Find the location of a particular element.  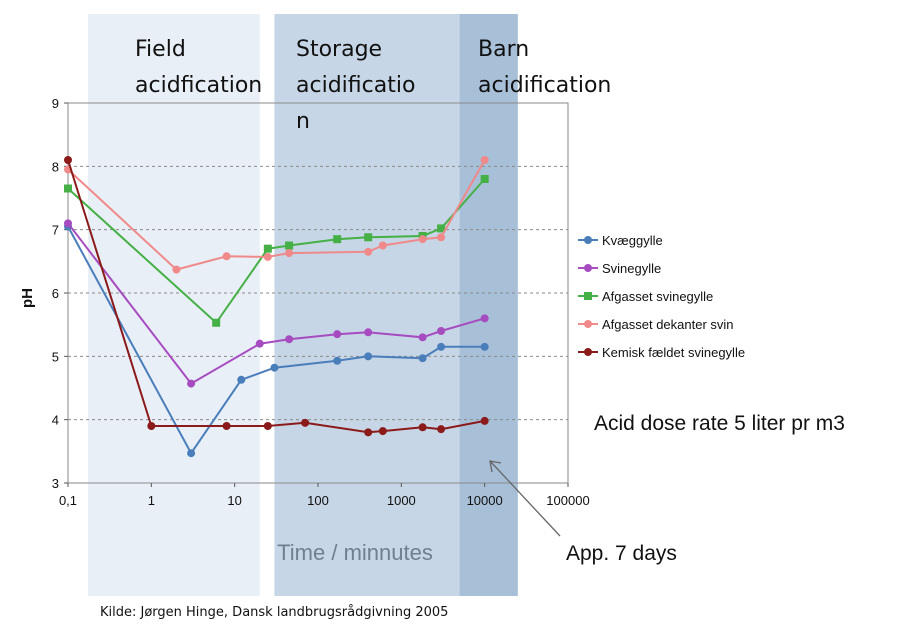

days-annotation: App. 7 days is located at coordinates (621, 553).